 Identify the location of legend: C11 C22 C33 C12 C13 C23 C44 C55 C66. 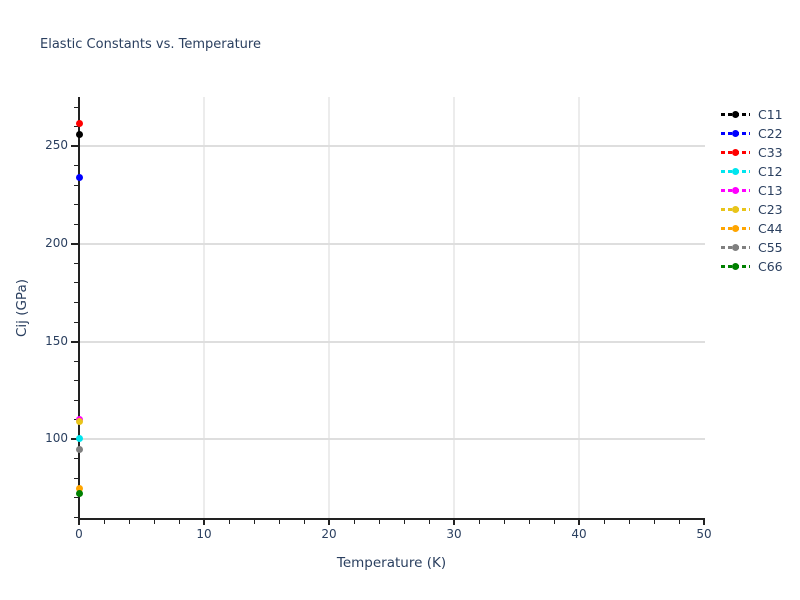
(752, 190).